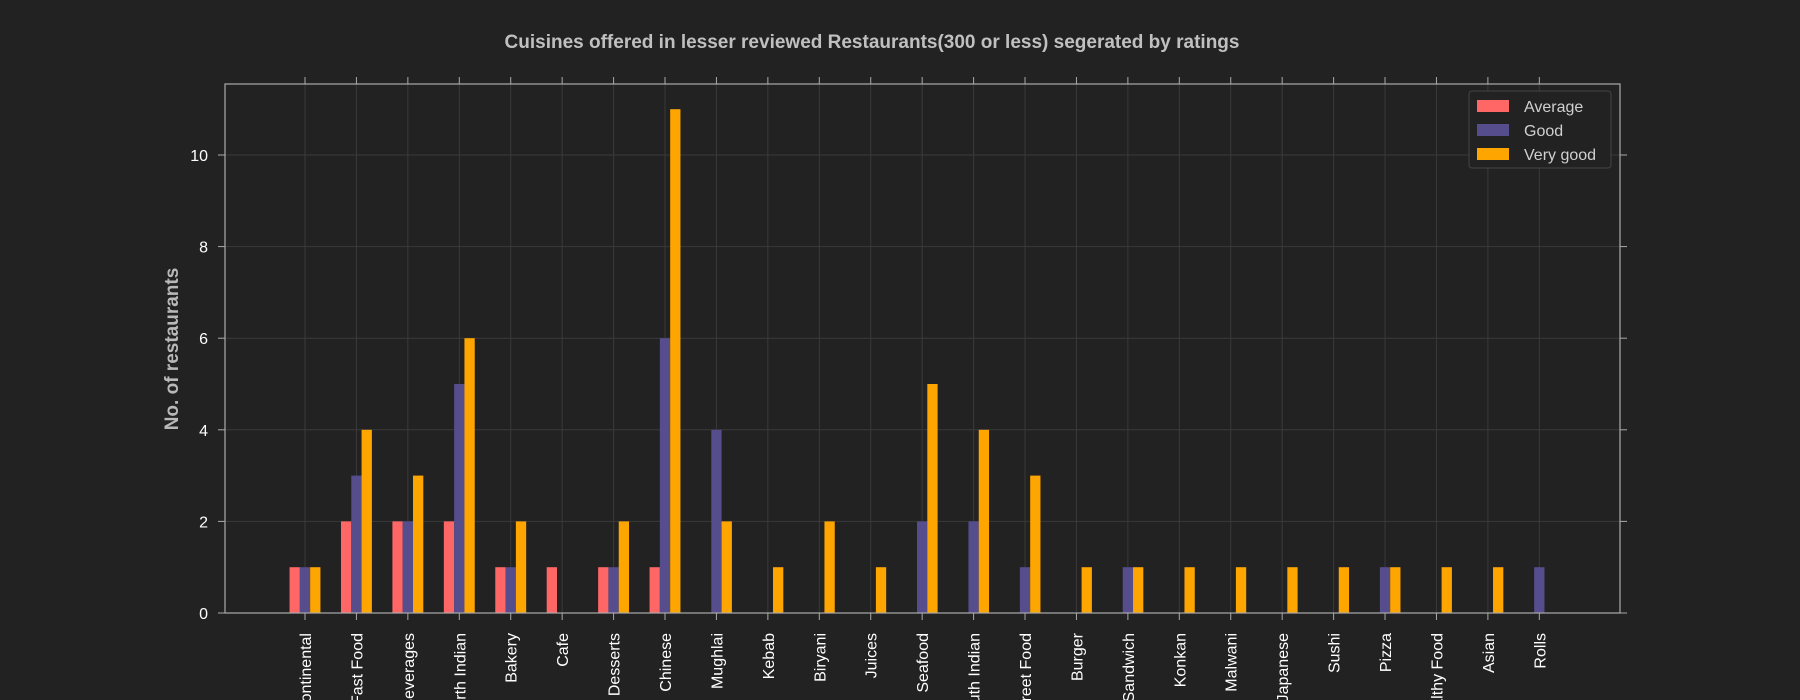  I want to click on x-tick-label: Kebab, so click(769, 656).